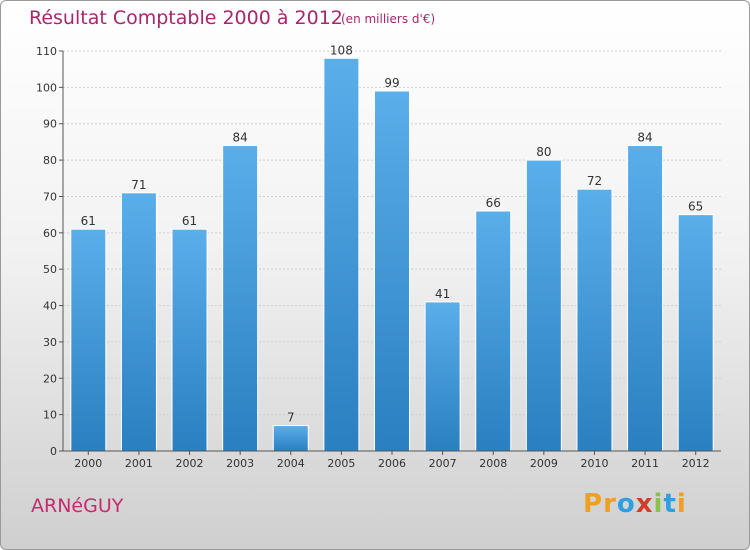 This screenshot has width=750, height=550. Describe the element at coordinates (593, 504) in the screenshot. I see `logo-letter: P` at that location.